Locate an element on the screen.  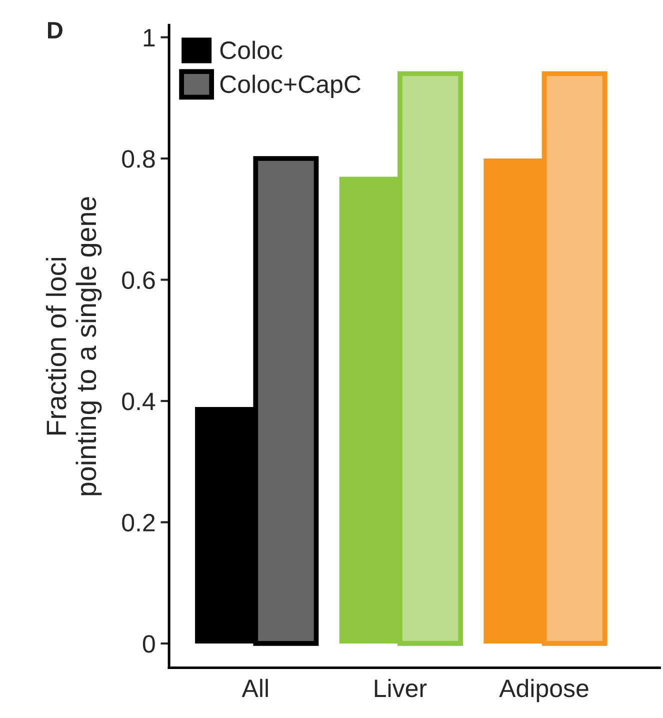
y-tick-label: 0 is located at coordinates (148, 644).